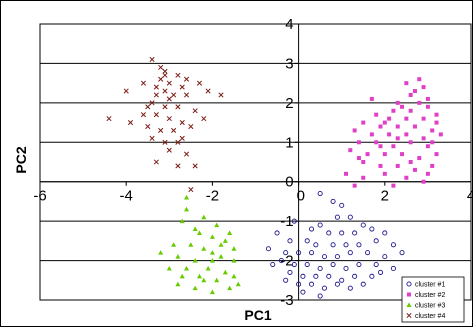 This screenshot has width=473, height=327. What do you see at coordinates (425, 306) in the screenshot?
I see `legend-item: cluster #3` at bounding box center [425, 306].